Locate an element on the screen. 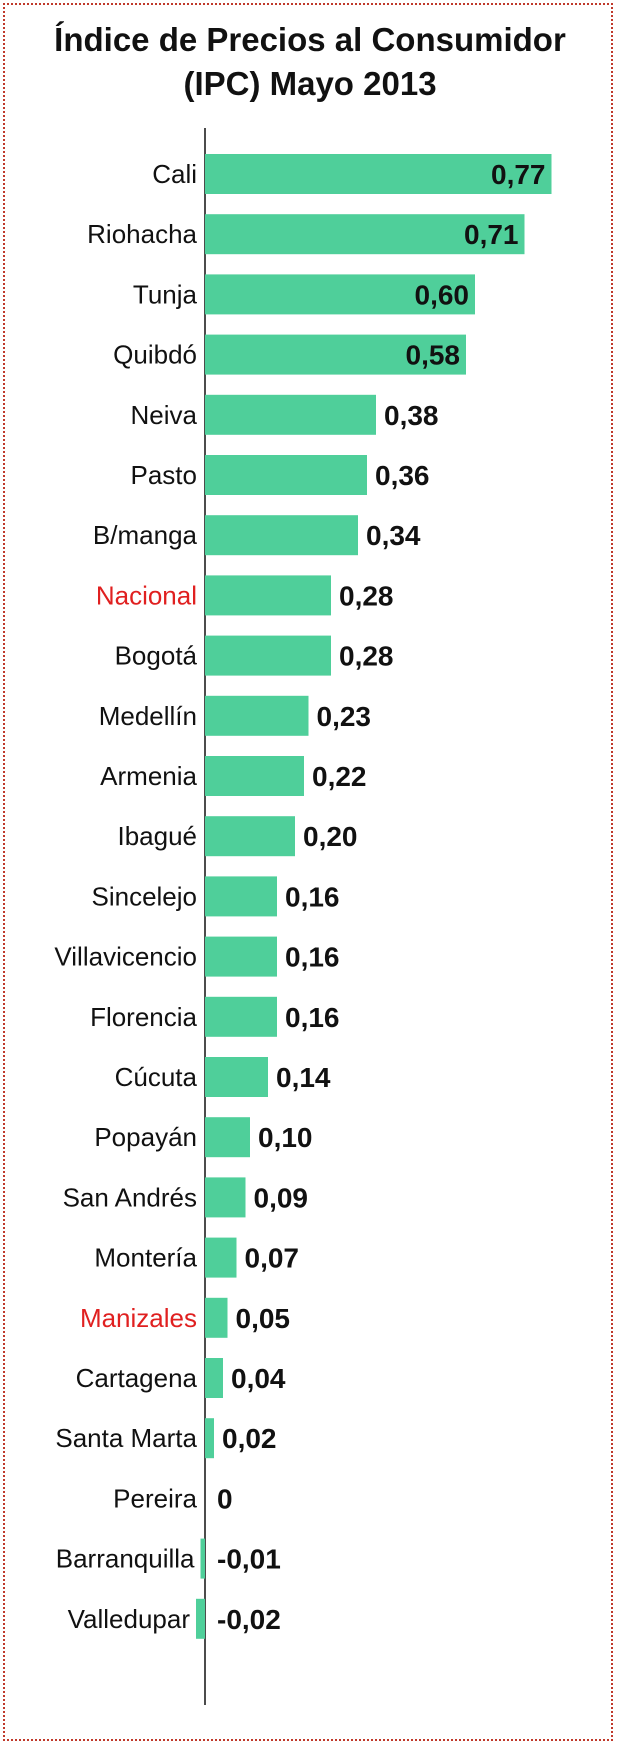  category-label: Santa Marta is located at coordinates (126, 1438).